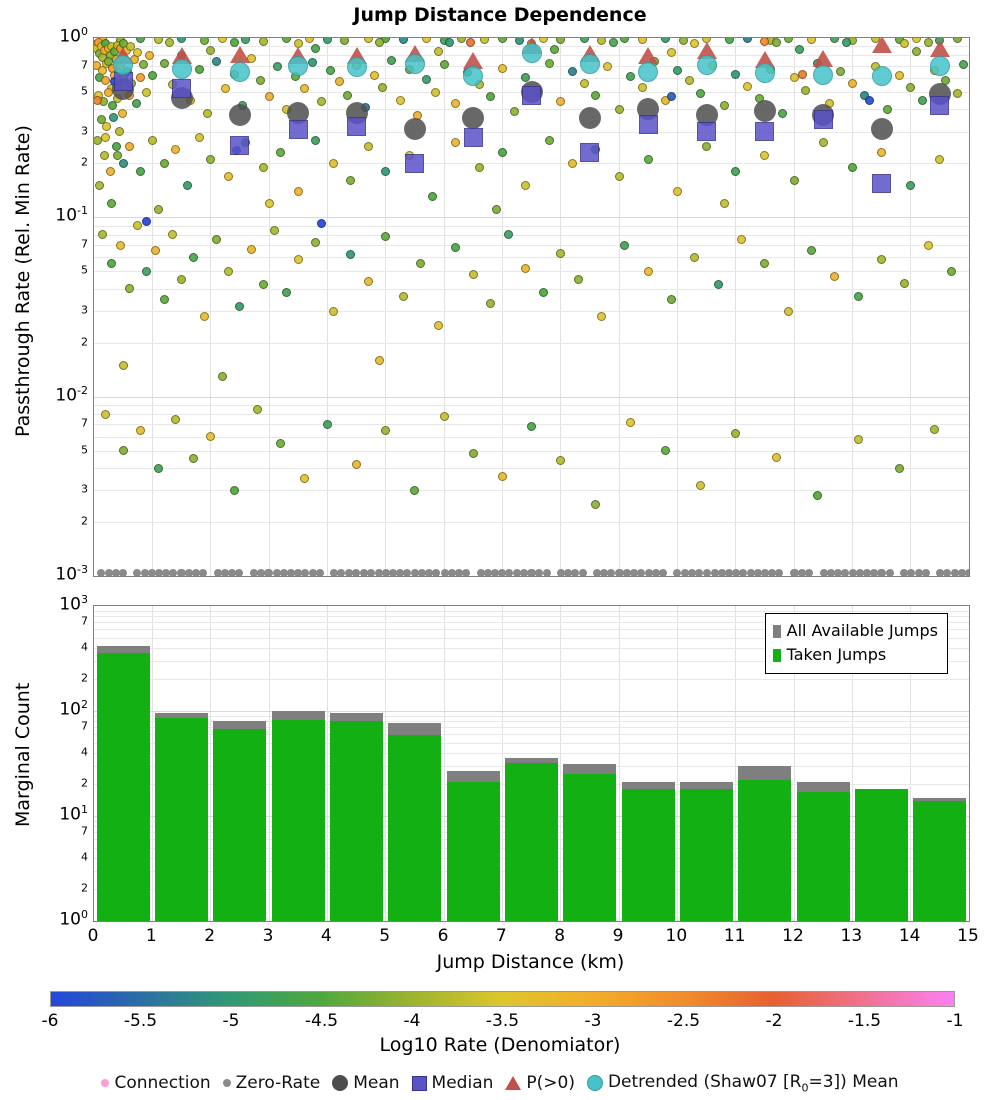 The image size is (1000, 1100). I want to click on x-tick-label: 9, so click(618, 936).